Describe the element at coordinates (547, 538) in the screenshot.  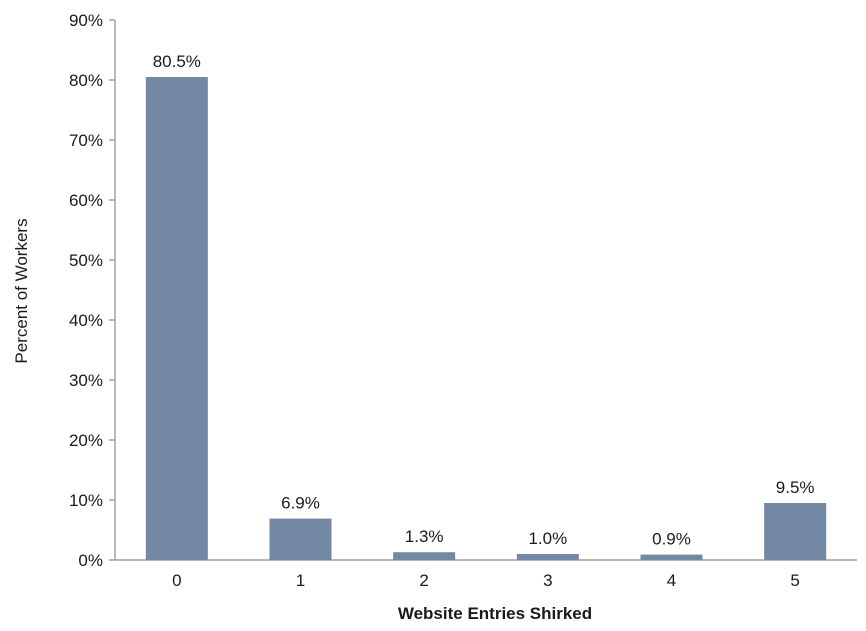
I see `data-label-3: 1.0%` at that location.